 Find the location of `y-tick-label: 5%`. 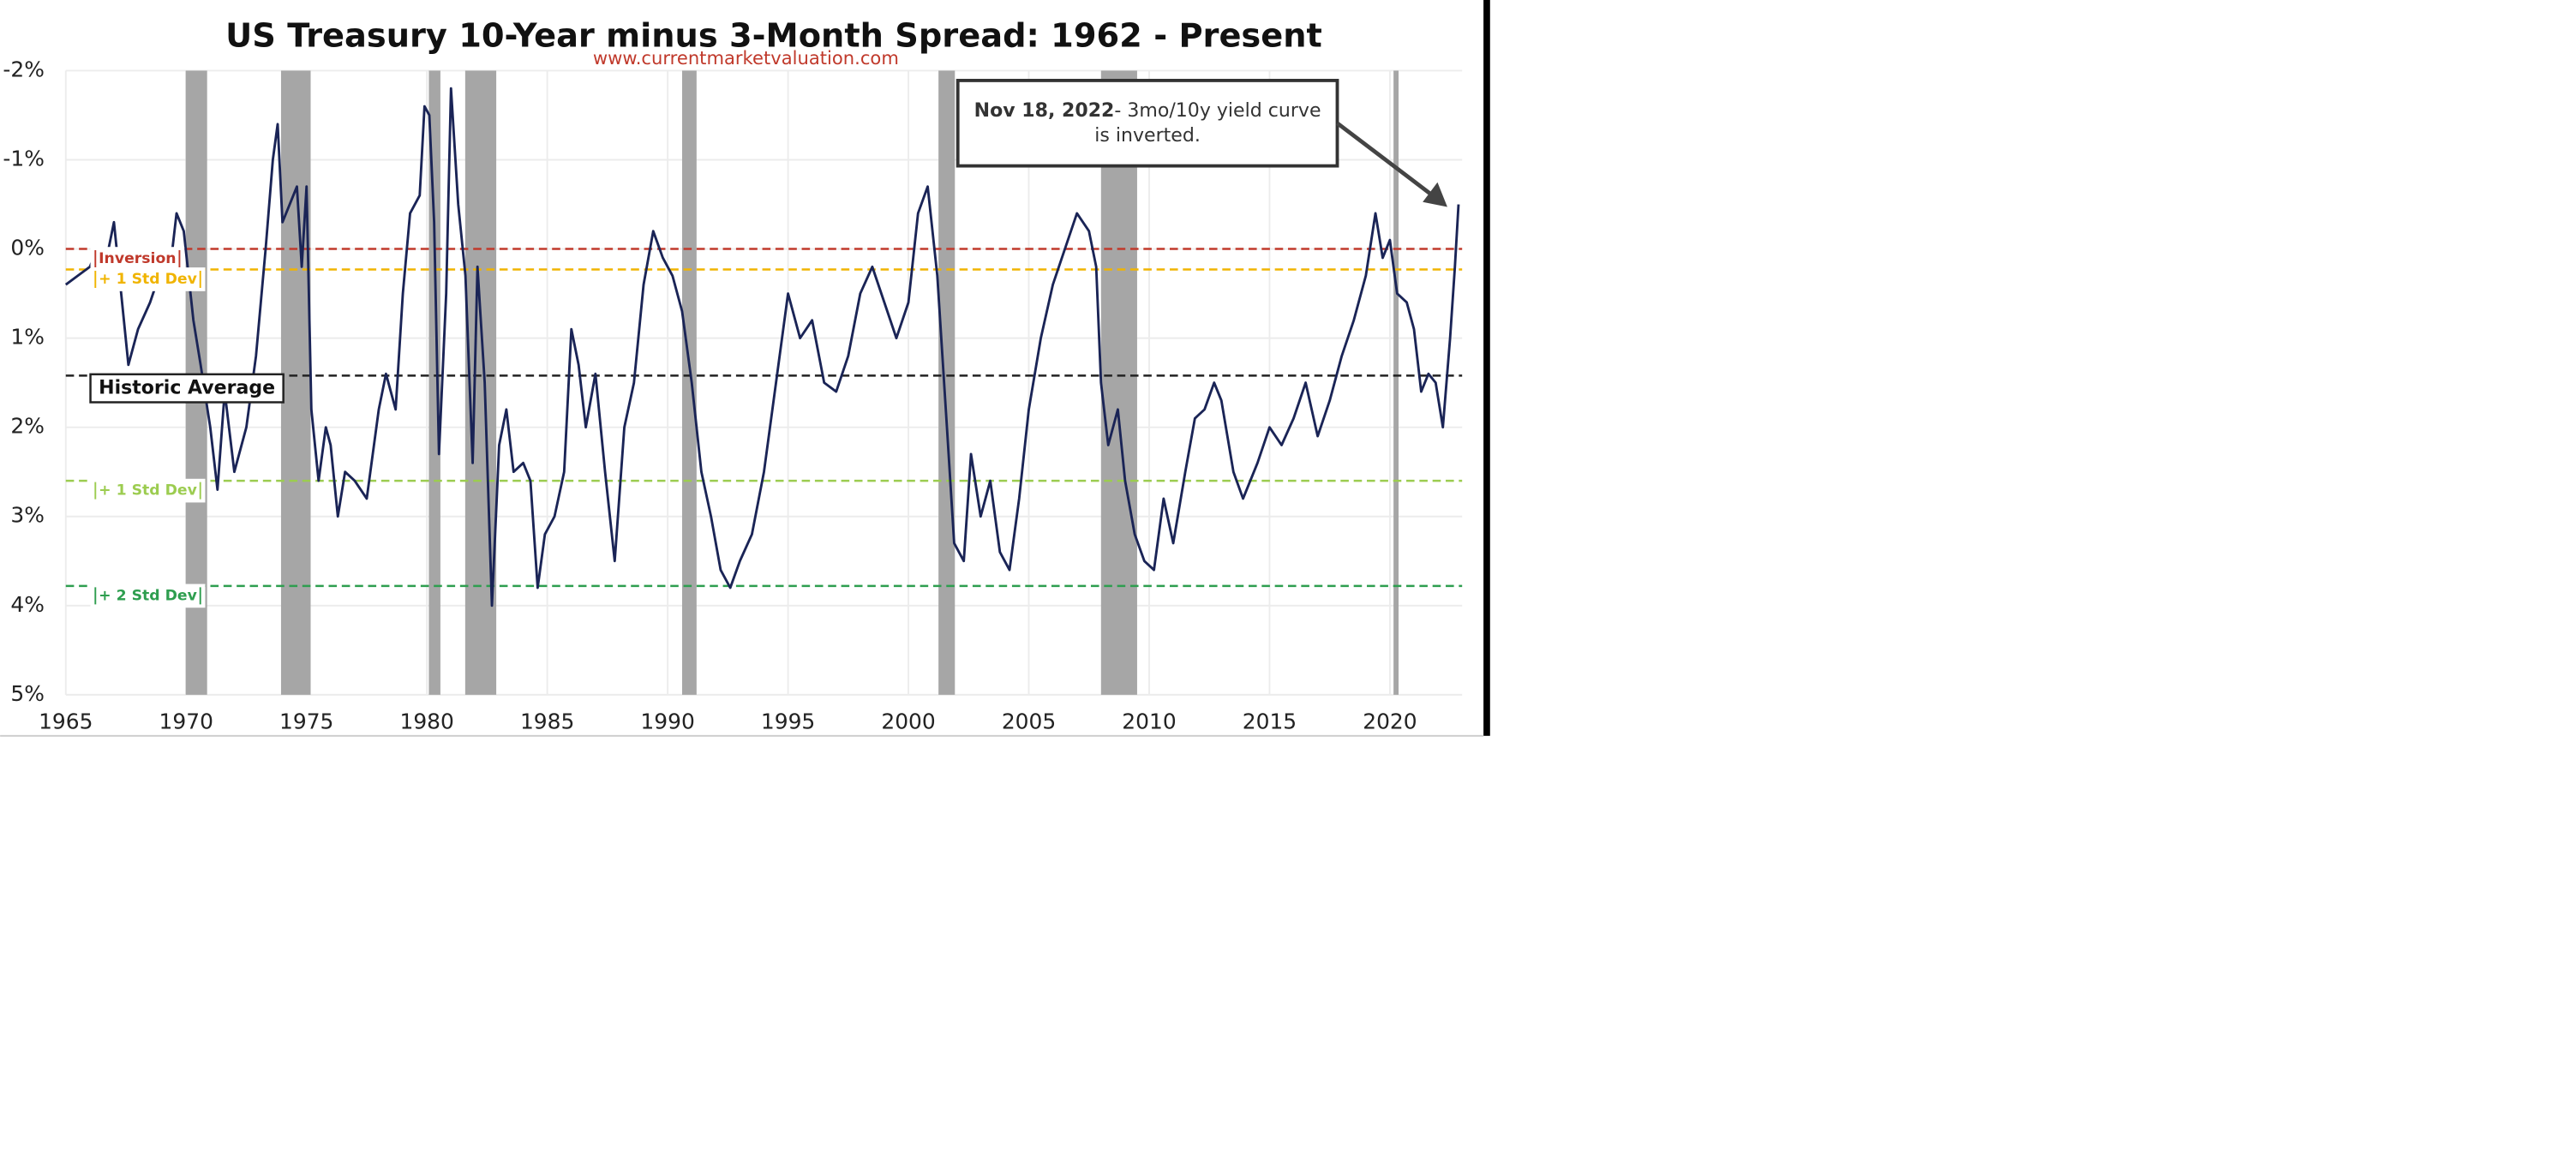

y-tick-label: 5% is located at coordinates (27, 693).